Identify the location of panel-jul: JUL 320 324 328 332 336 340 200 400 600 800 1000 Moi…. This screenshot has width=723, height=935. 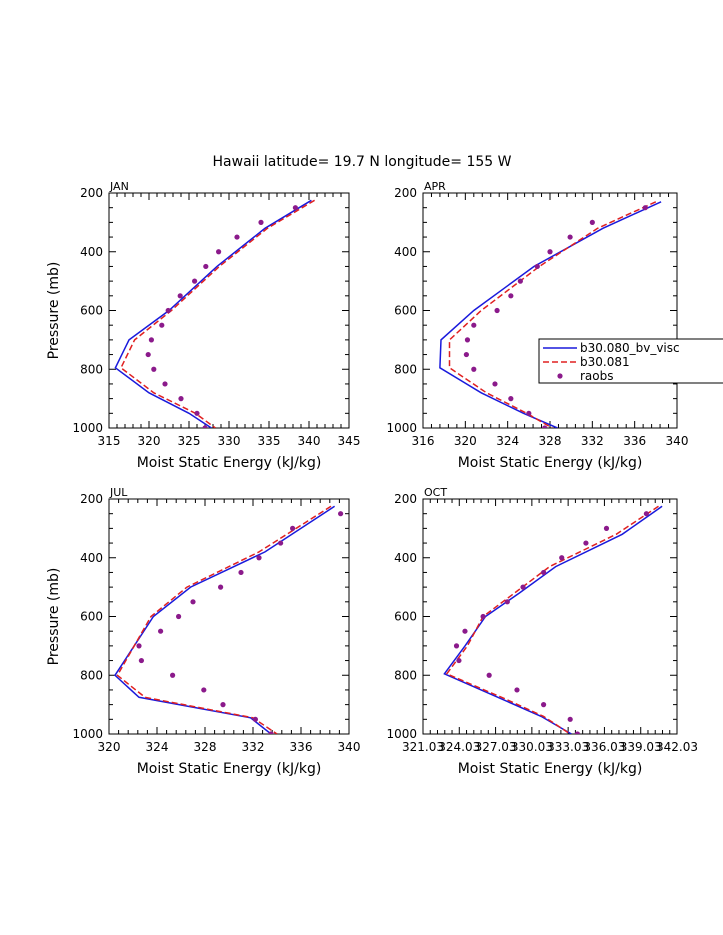
(203, 631).